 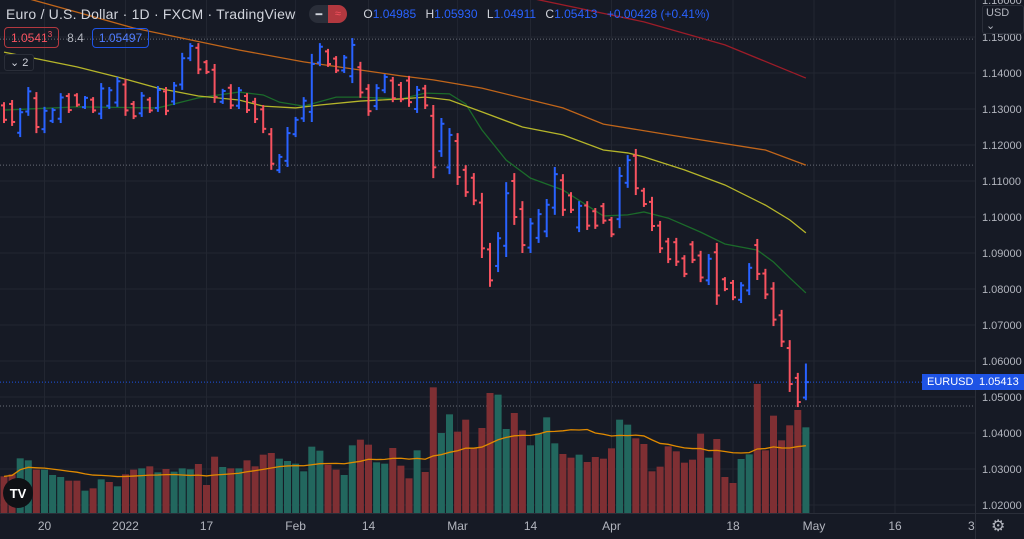 What do you see at coordinates (50, 34) in the screenshot?
I see `bid-pip: 3` at bounding box center [50, 34].